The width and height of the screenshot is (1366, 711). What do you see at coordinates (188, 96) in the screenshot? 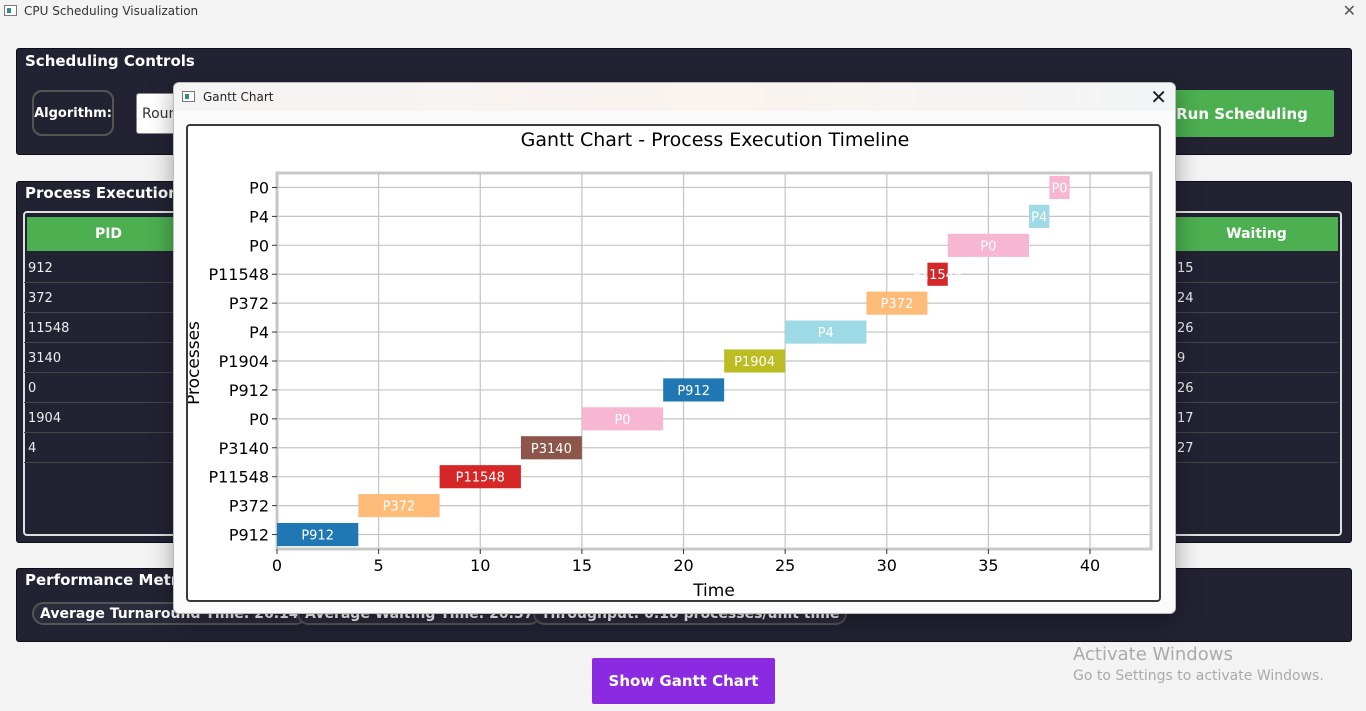
I see `dialog-app-icon` at bounding box center [188, 96].